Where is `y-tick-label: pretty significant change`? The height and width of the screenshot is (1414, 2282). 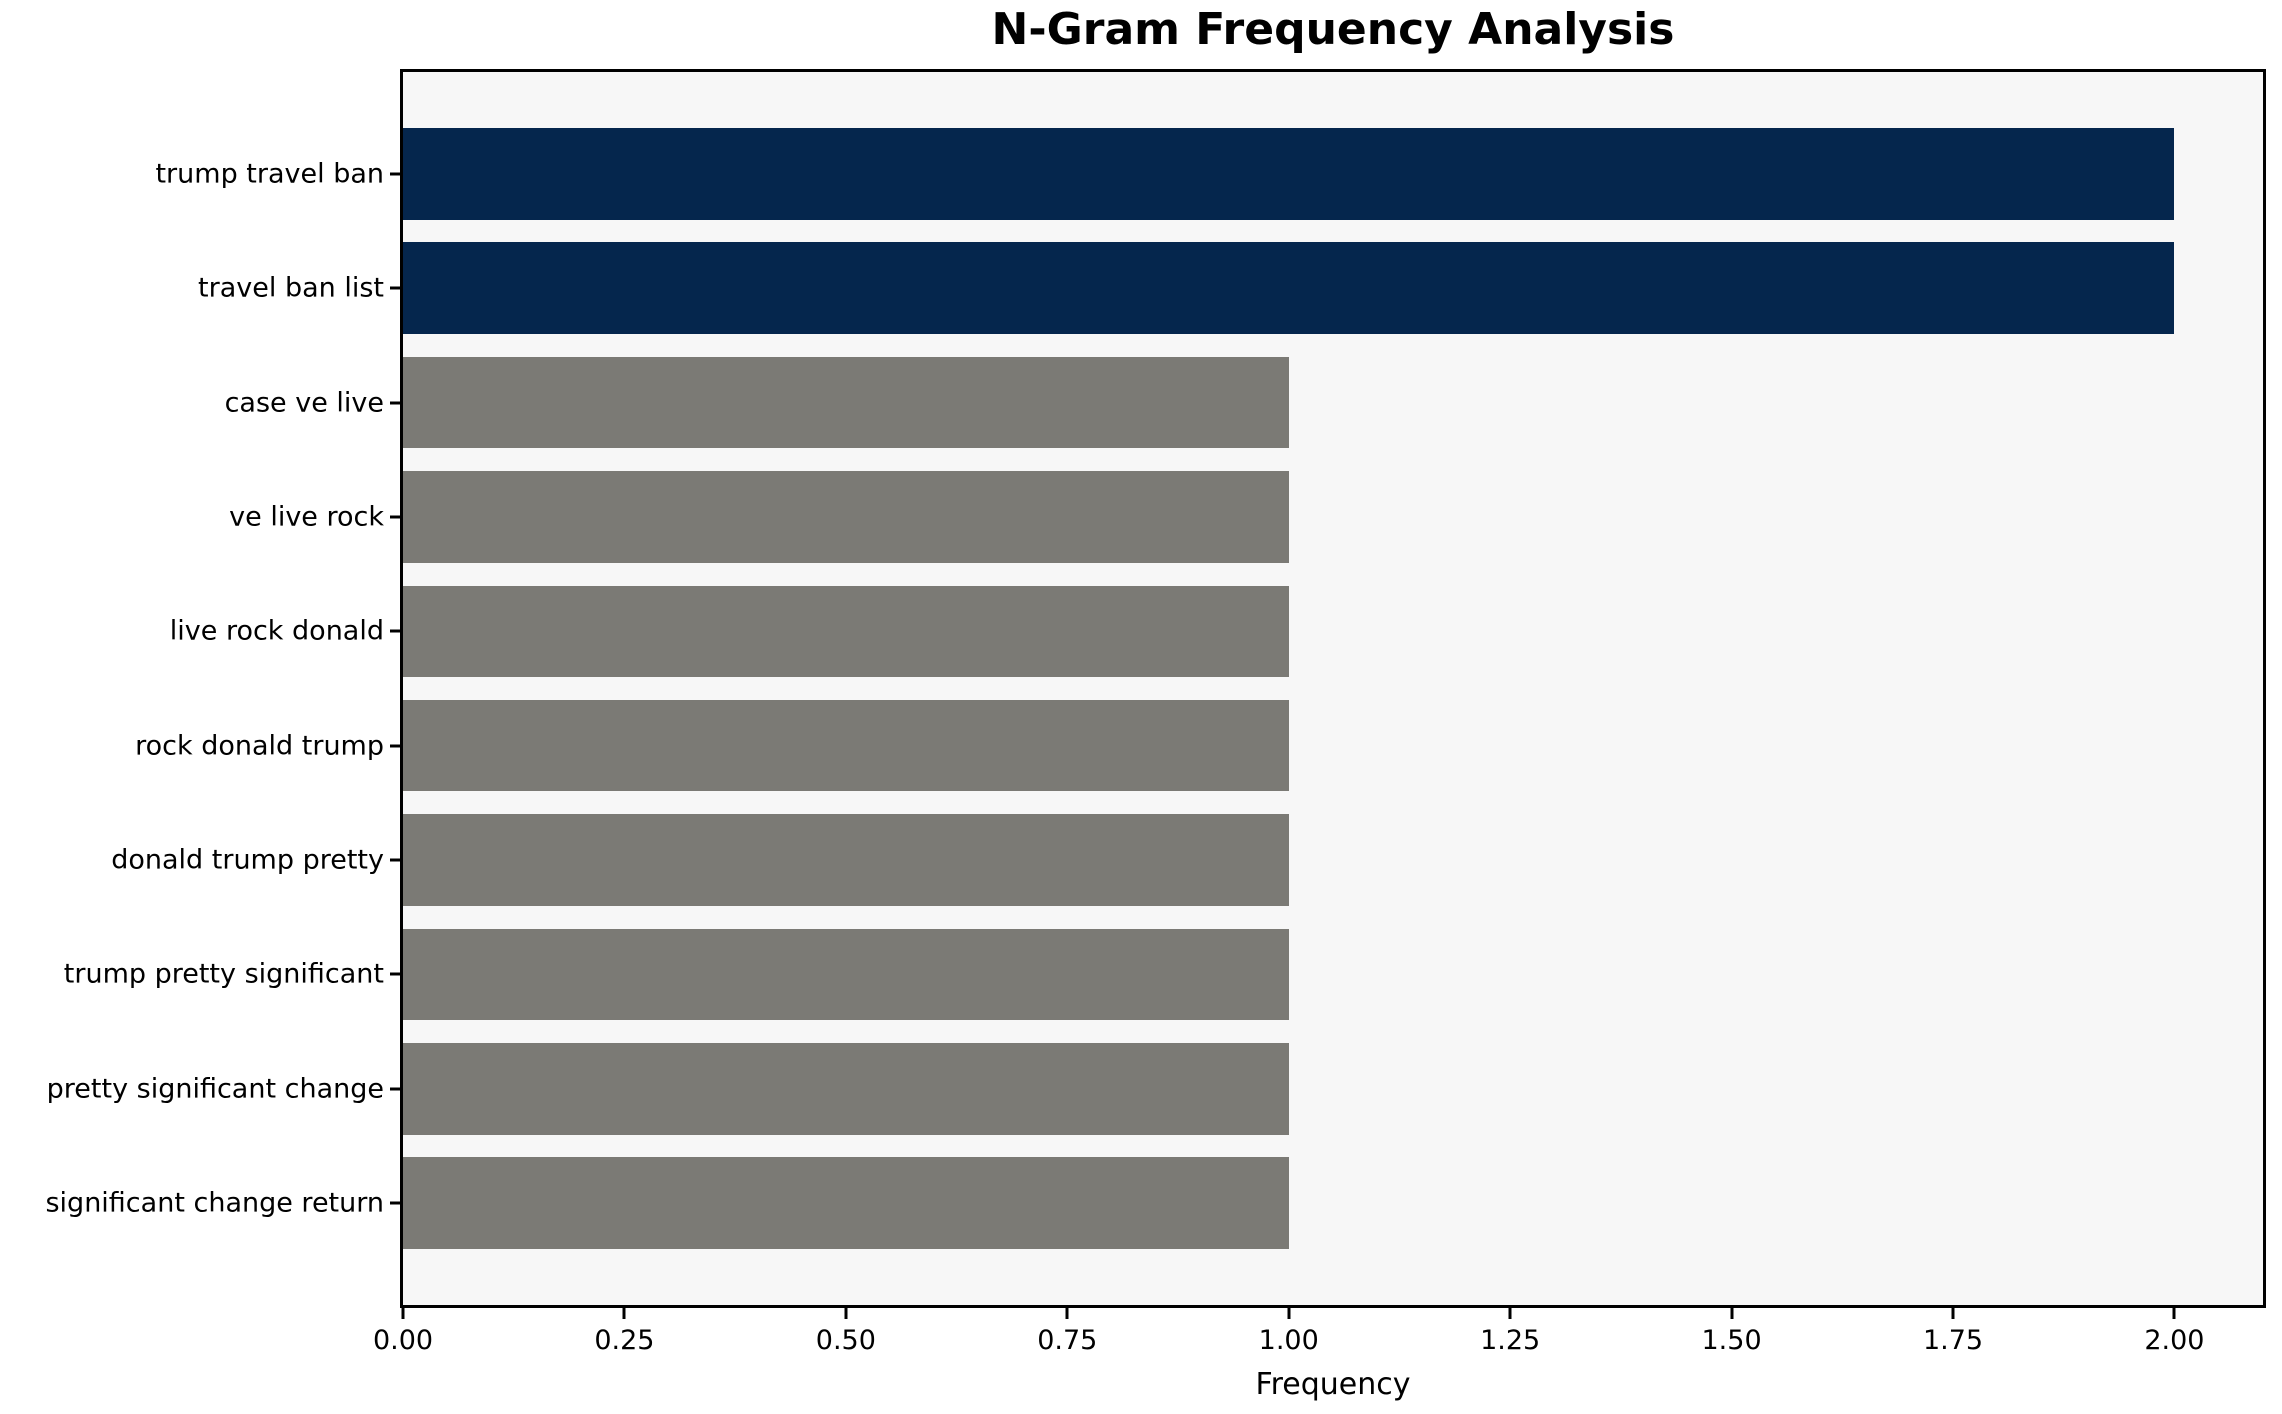
y-tick-label: pretty significant change is located at coordinates (215, 1089).